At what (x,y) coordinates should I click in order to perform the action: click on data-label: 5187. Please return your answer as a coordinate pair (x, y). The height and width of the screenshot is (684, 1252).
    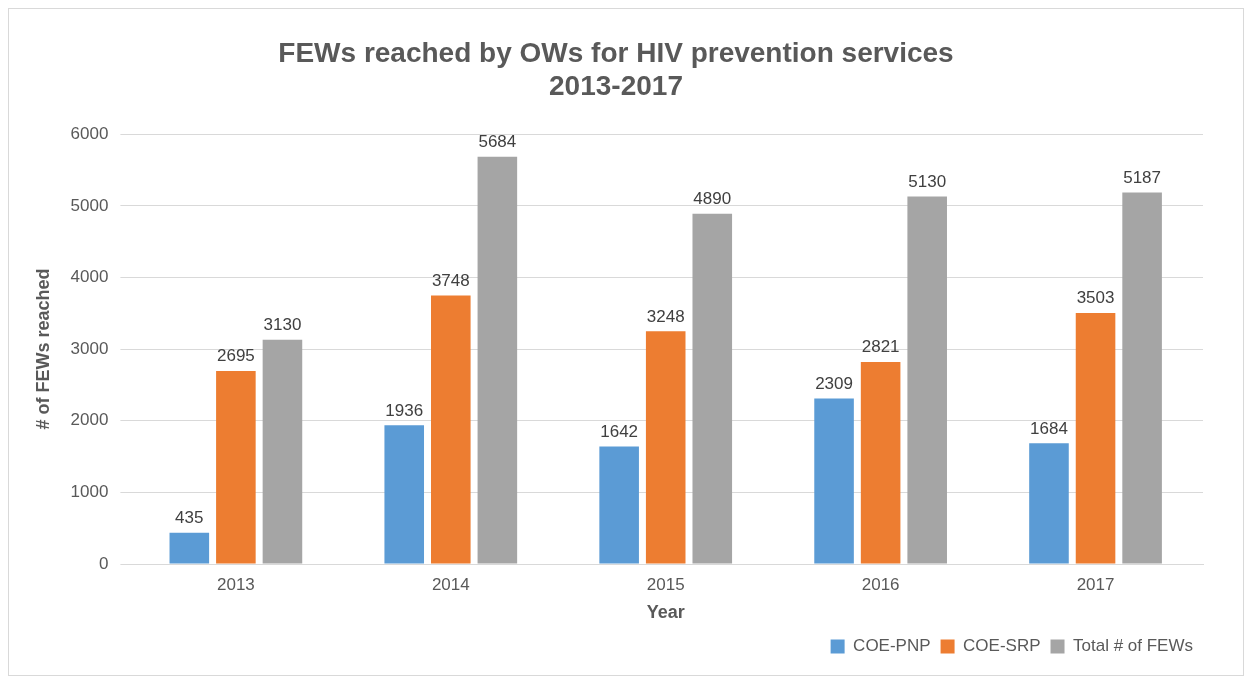
    Looking at the image, I should click on (1142, 177).